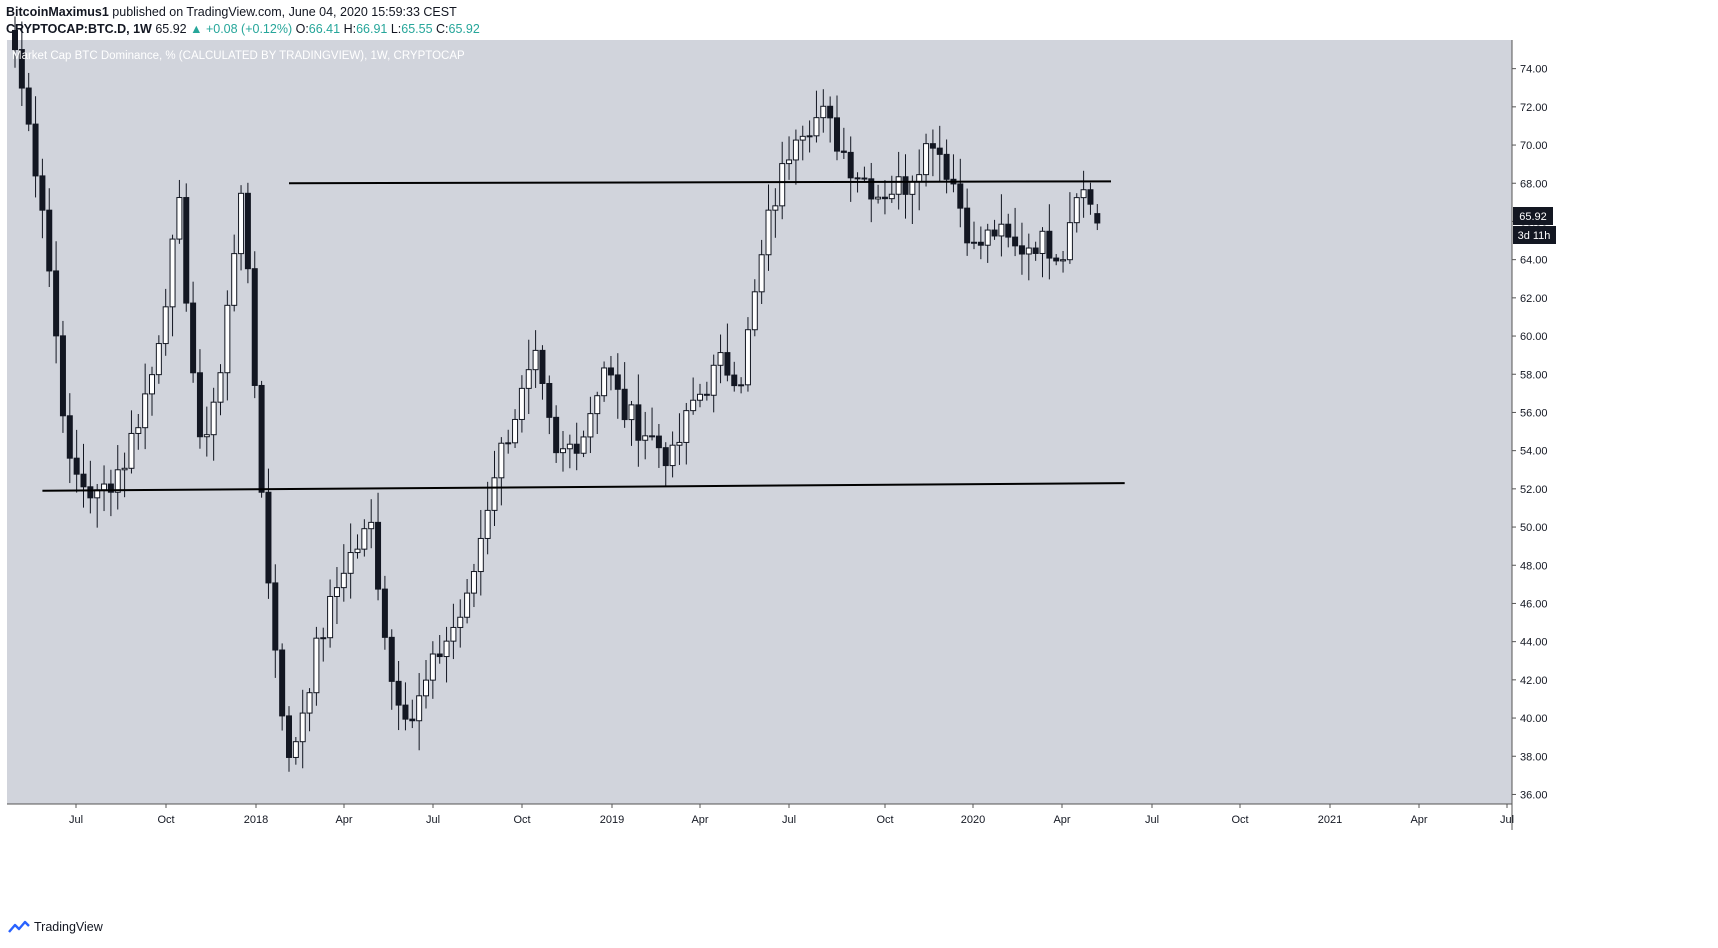  Describe the element at coordinates (1534, 566) in the screenshot. I see `y-tick-label: 48.00` at that location.